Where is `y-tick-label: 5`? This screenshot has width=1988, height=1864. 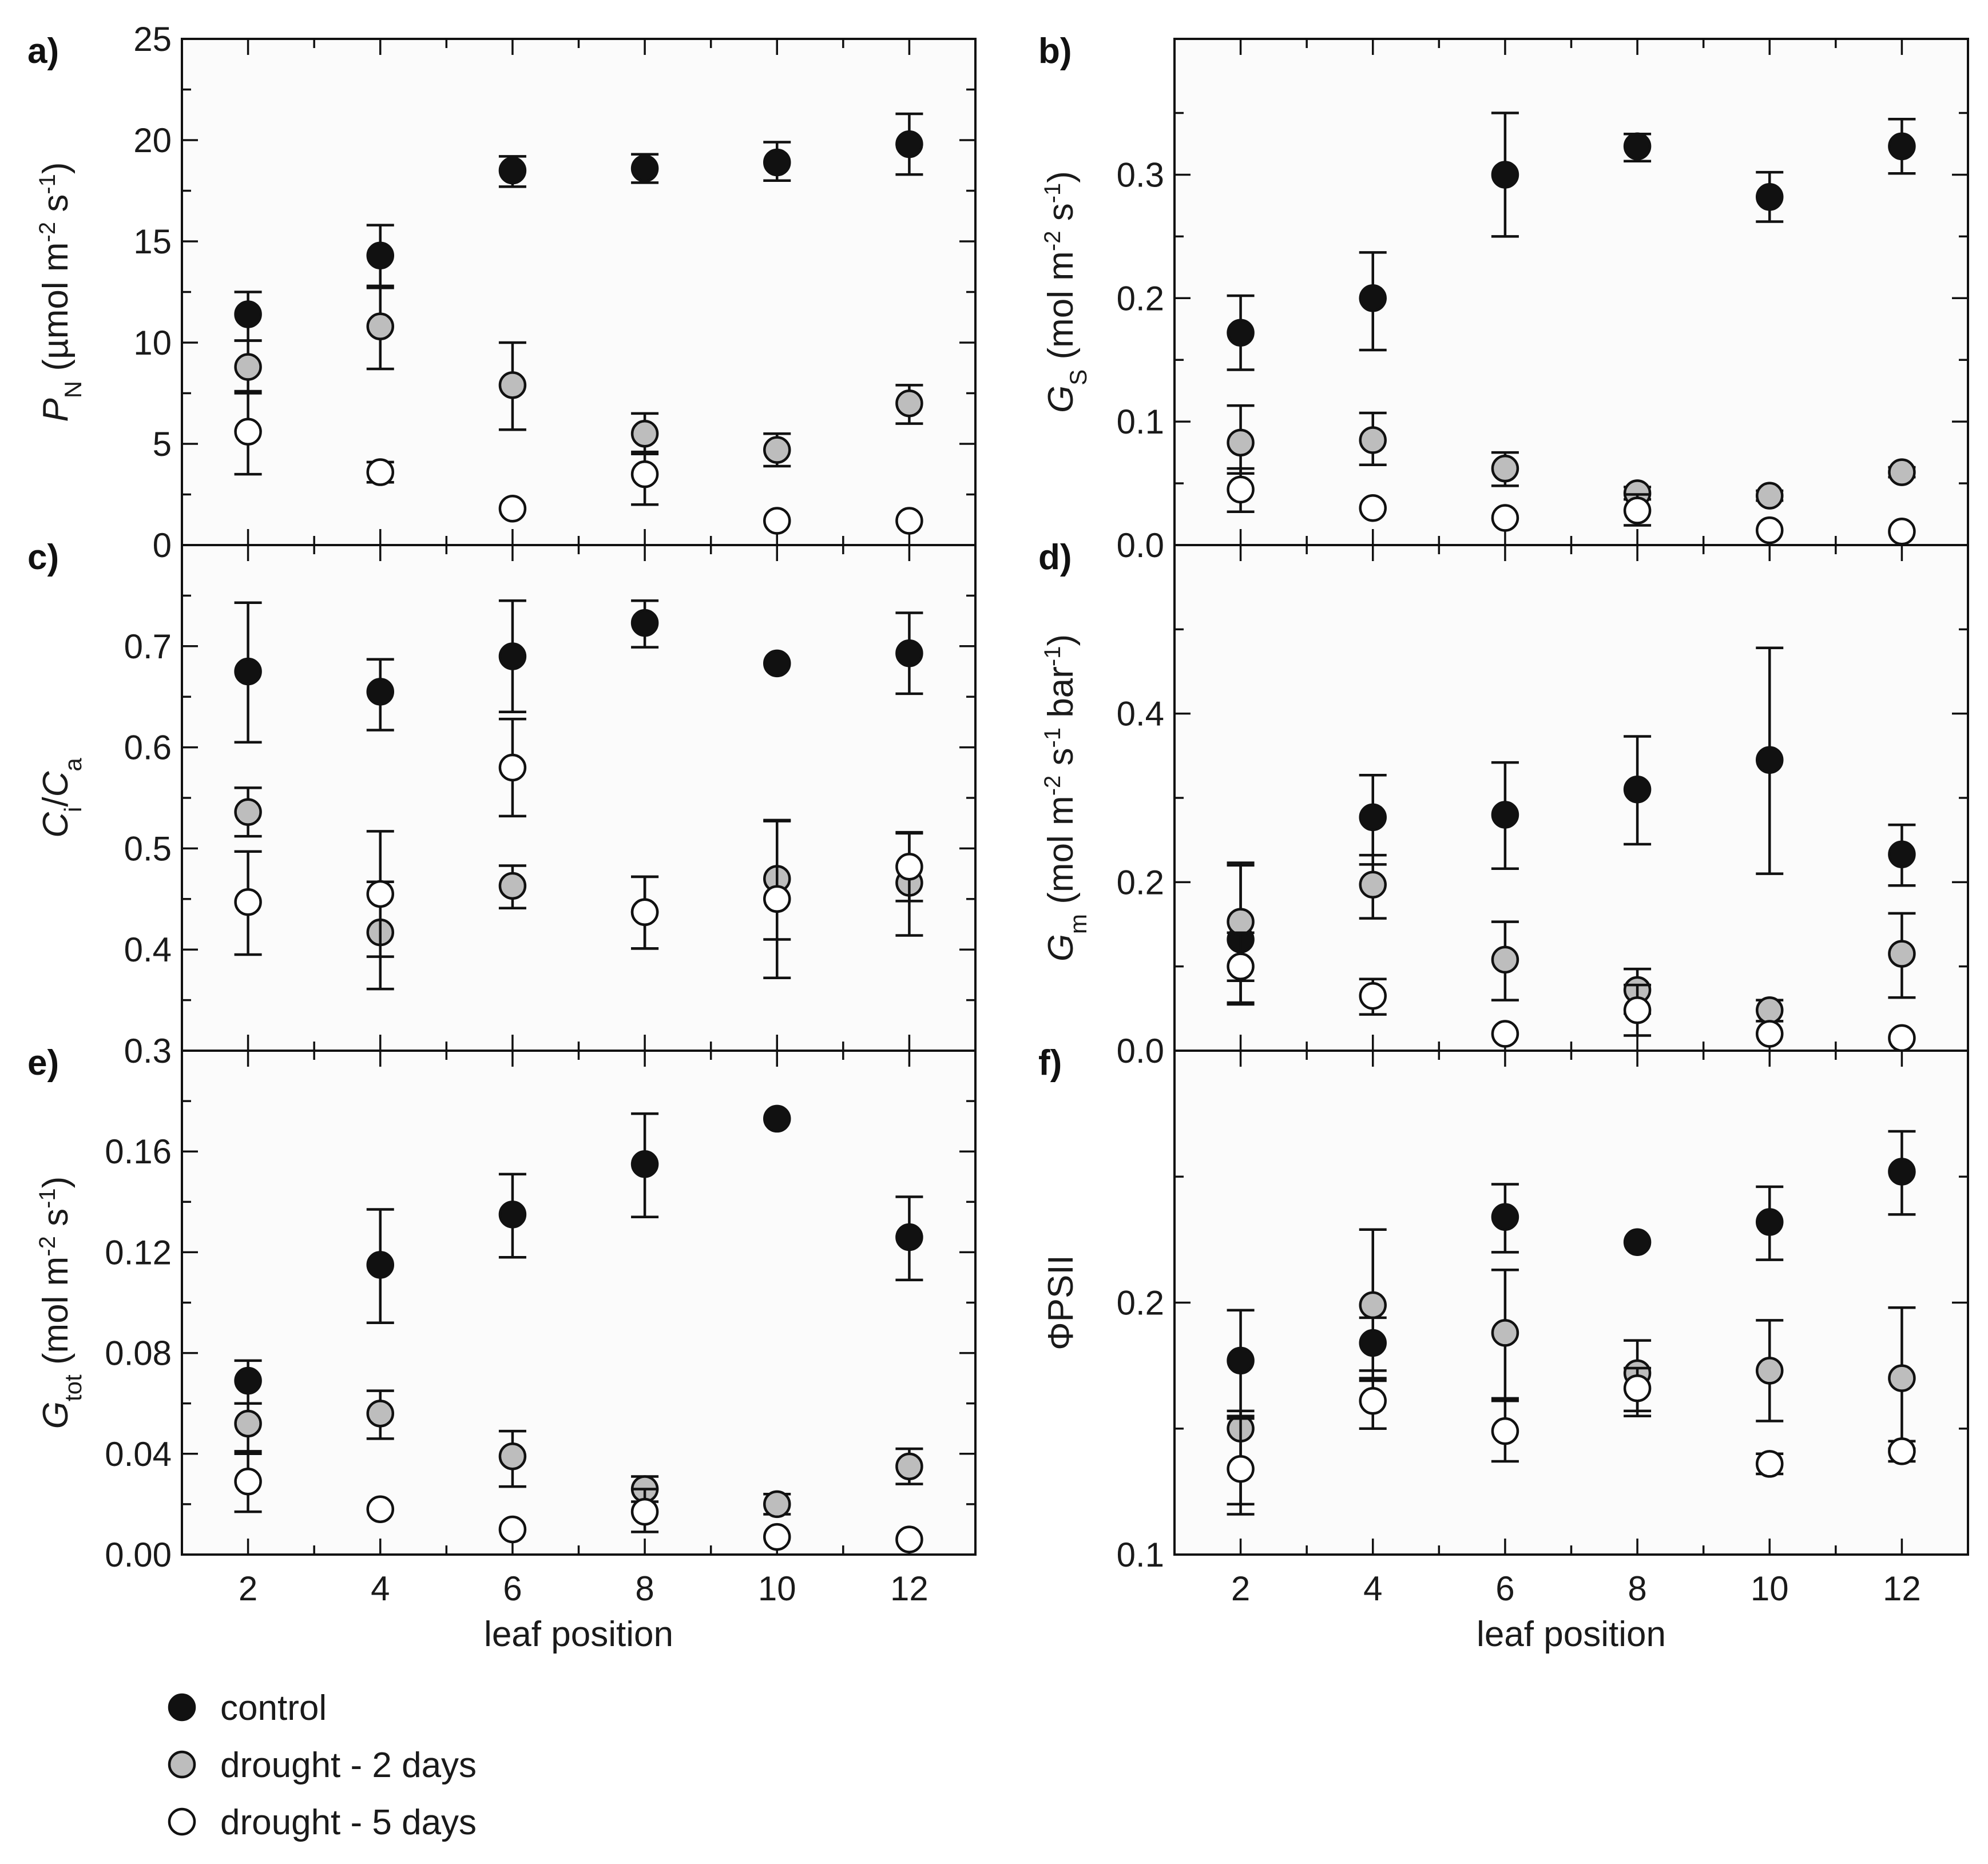 y-tick-label: 5 is located at coordinates (163, 444).